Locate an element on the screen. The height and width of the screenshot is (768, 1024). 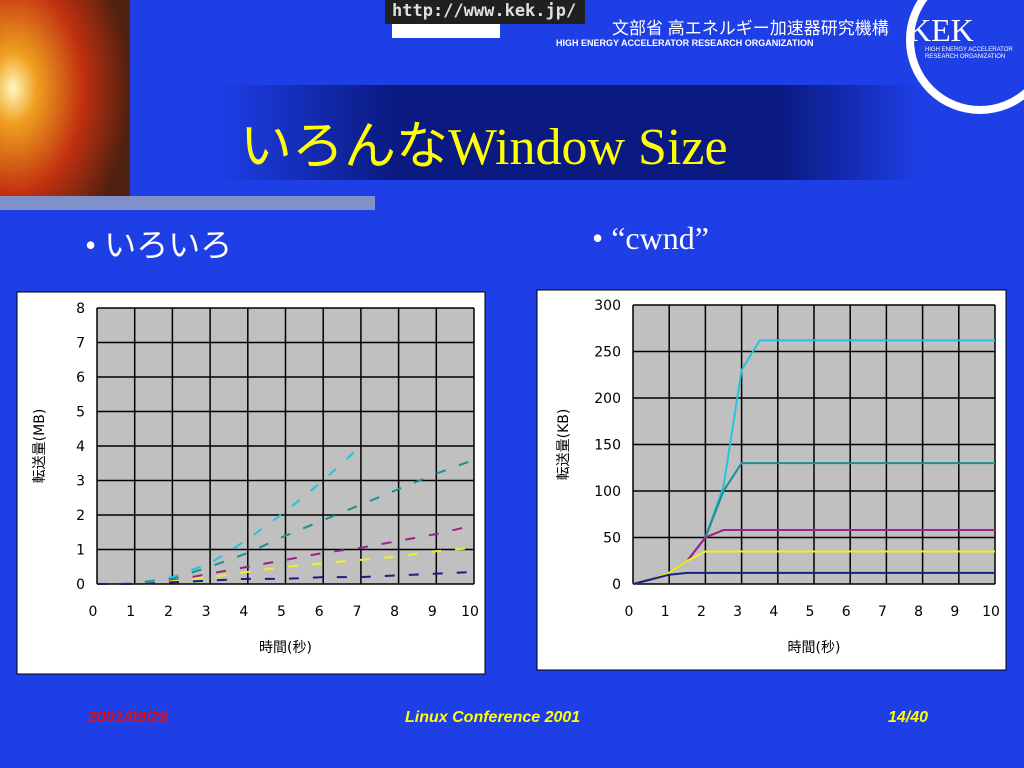
footer-page: 14/40 is located at coordinates (908, 717).